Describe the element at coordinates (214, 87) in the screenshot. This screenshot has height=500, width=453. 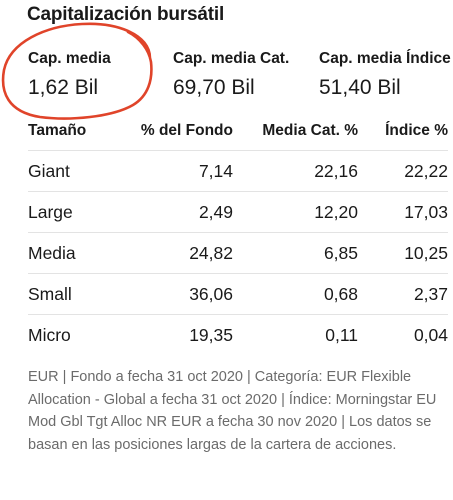
I see `stat-value: 69,70 Bil` at that location.